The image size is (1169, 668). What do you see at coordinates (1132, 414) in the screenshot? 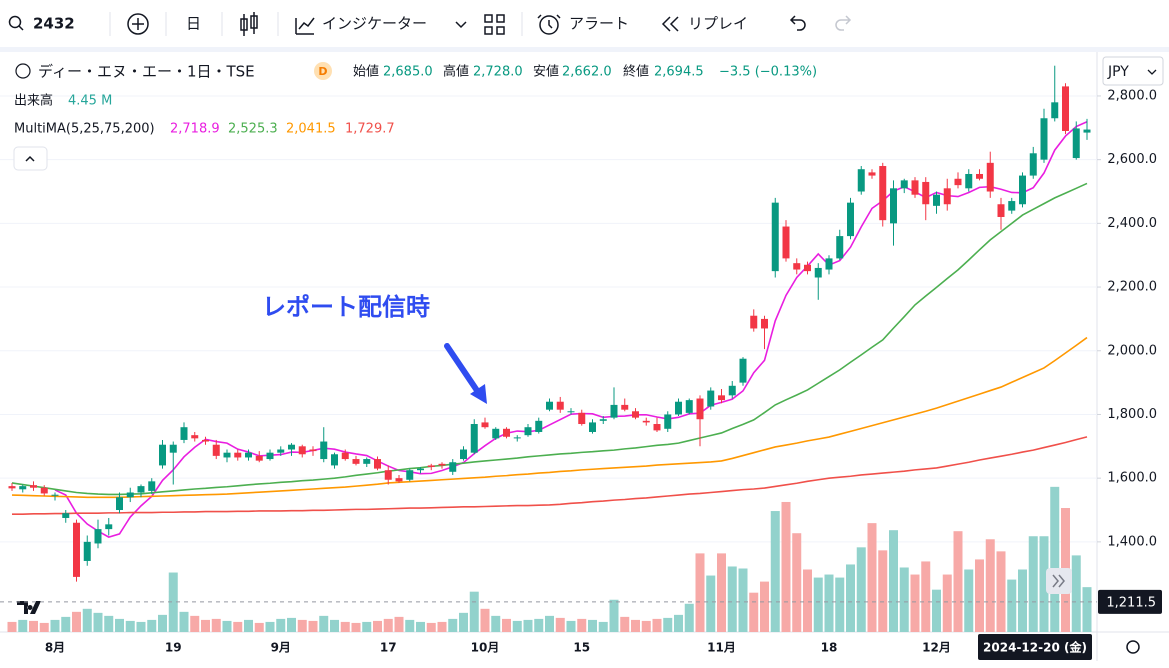
I see `y-tick-label: 1,800.0` at bounding box center [1132, 414].